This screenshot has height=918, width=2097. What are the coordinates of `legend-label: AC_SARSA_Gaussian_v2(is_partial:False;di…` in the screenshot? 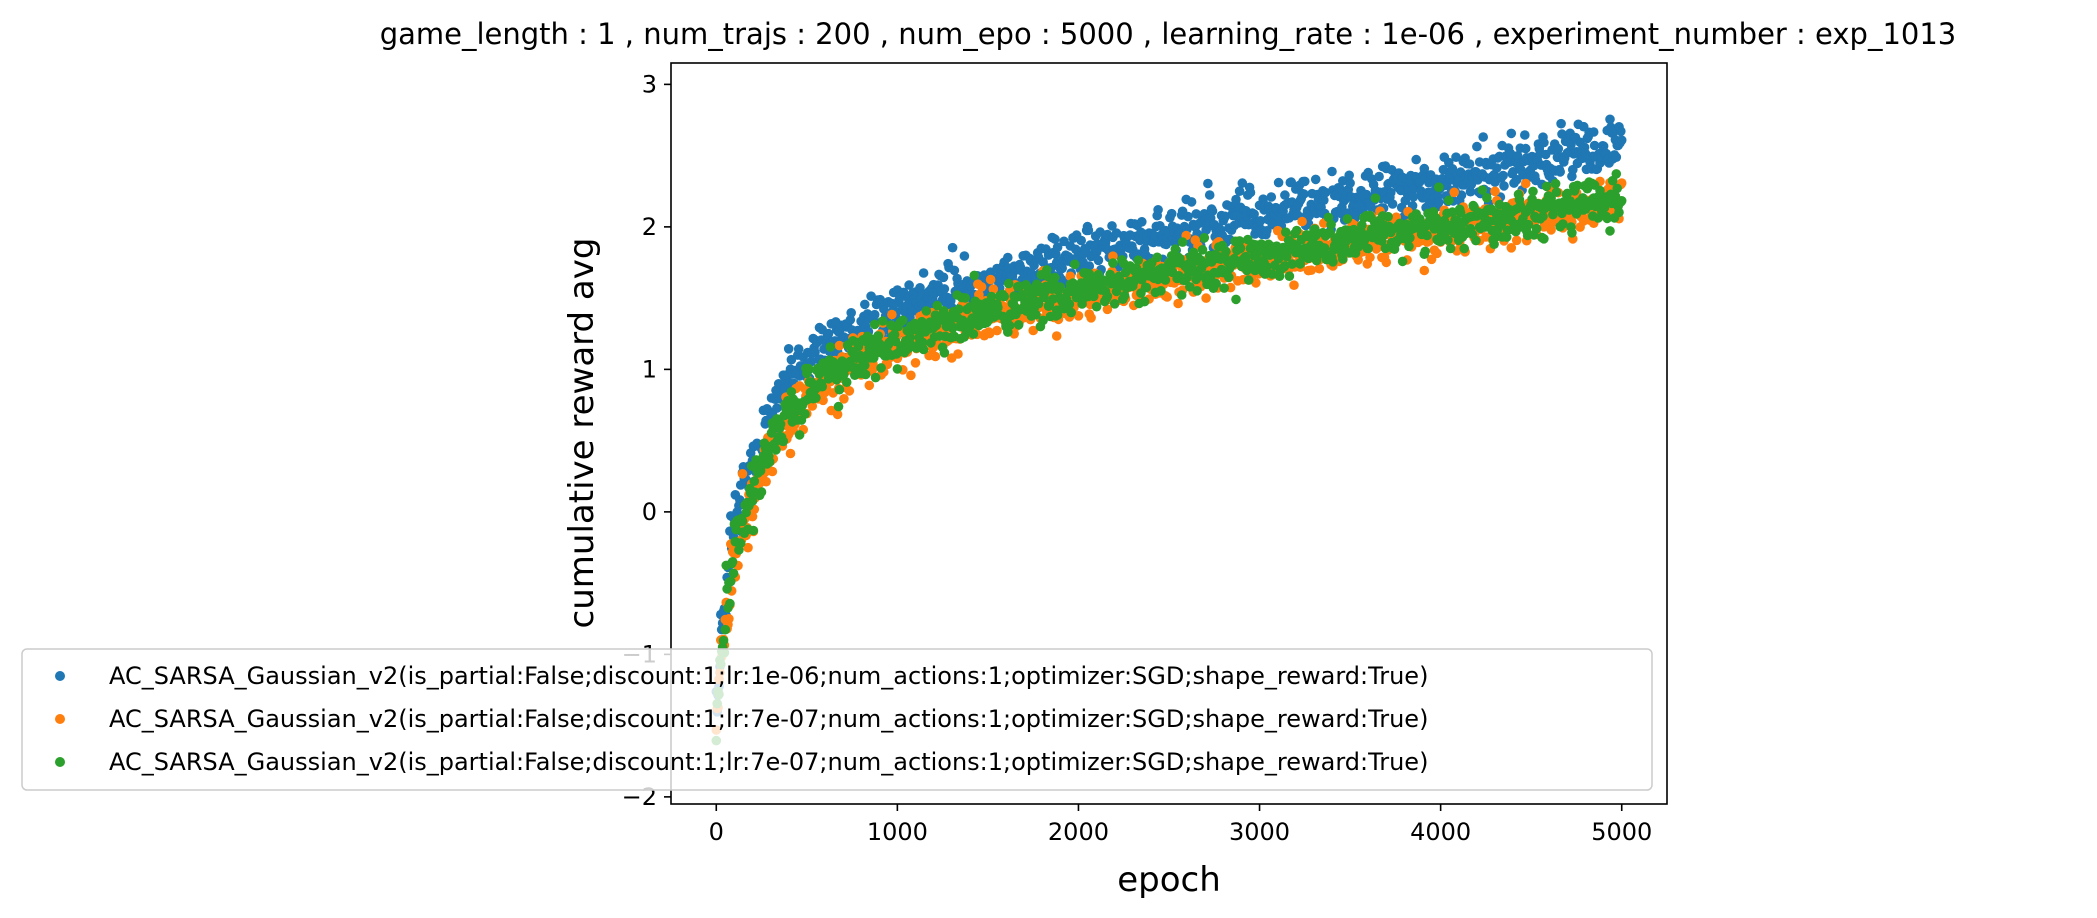 It's located at (768, 719).